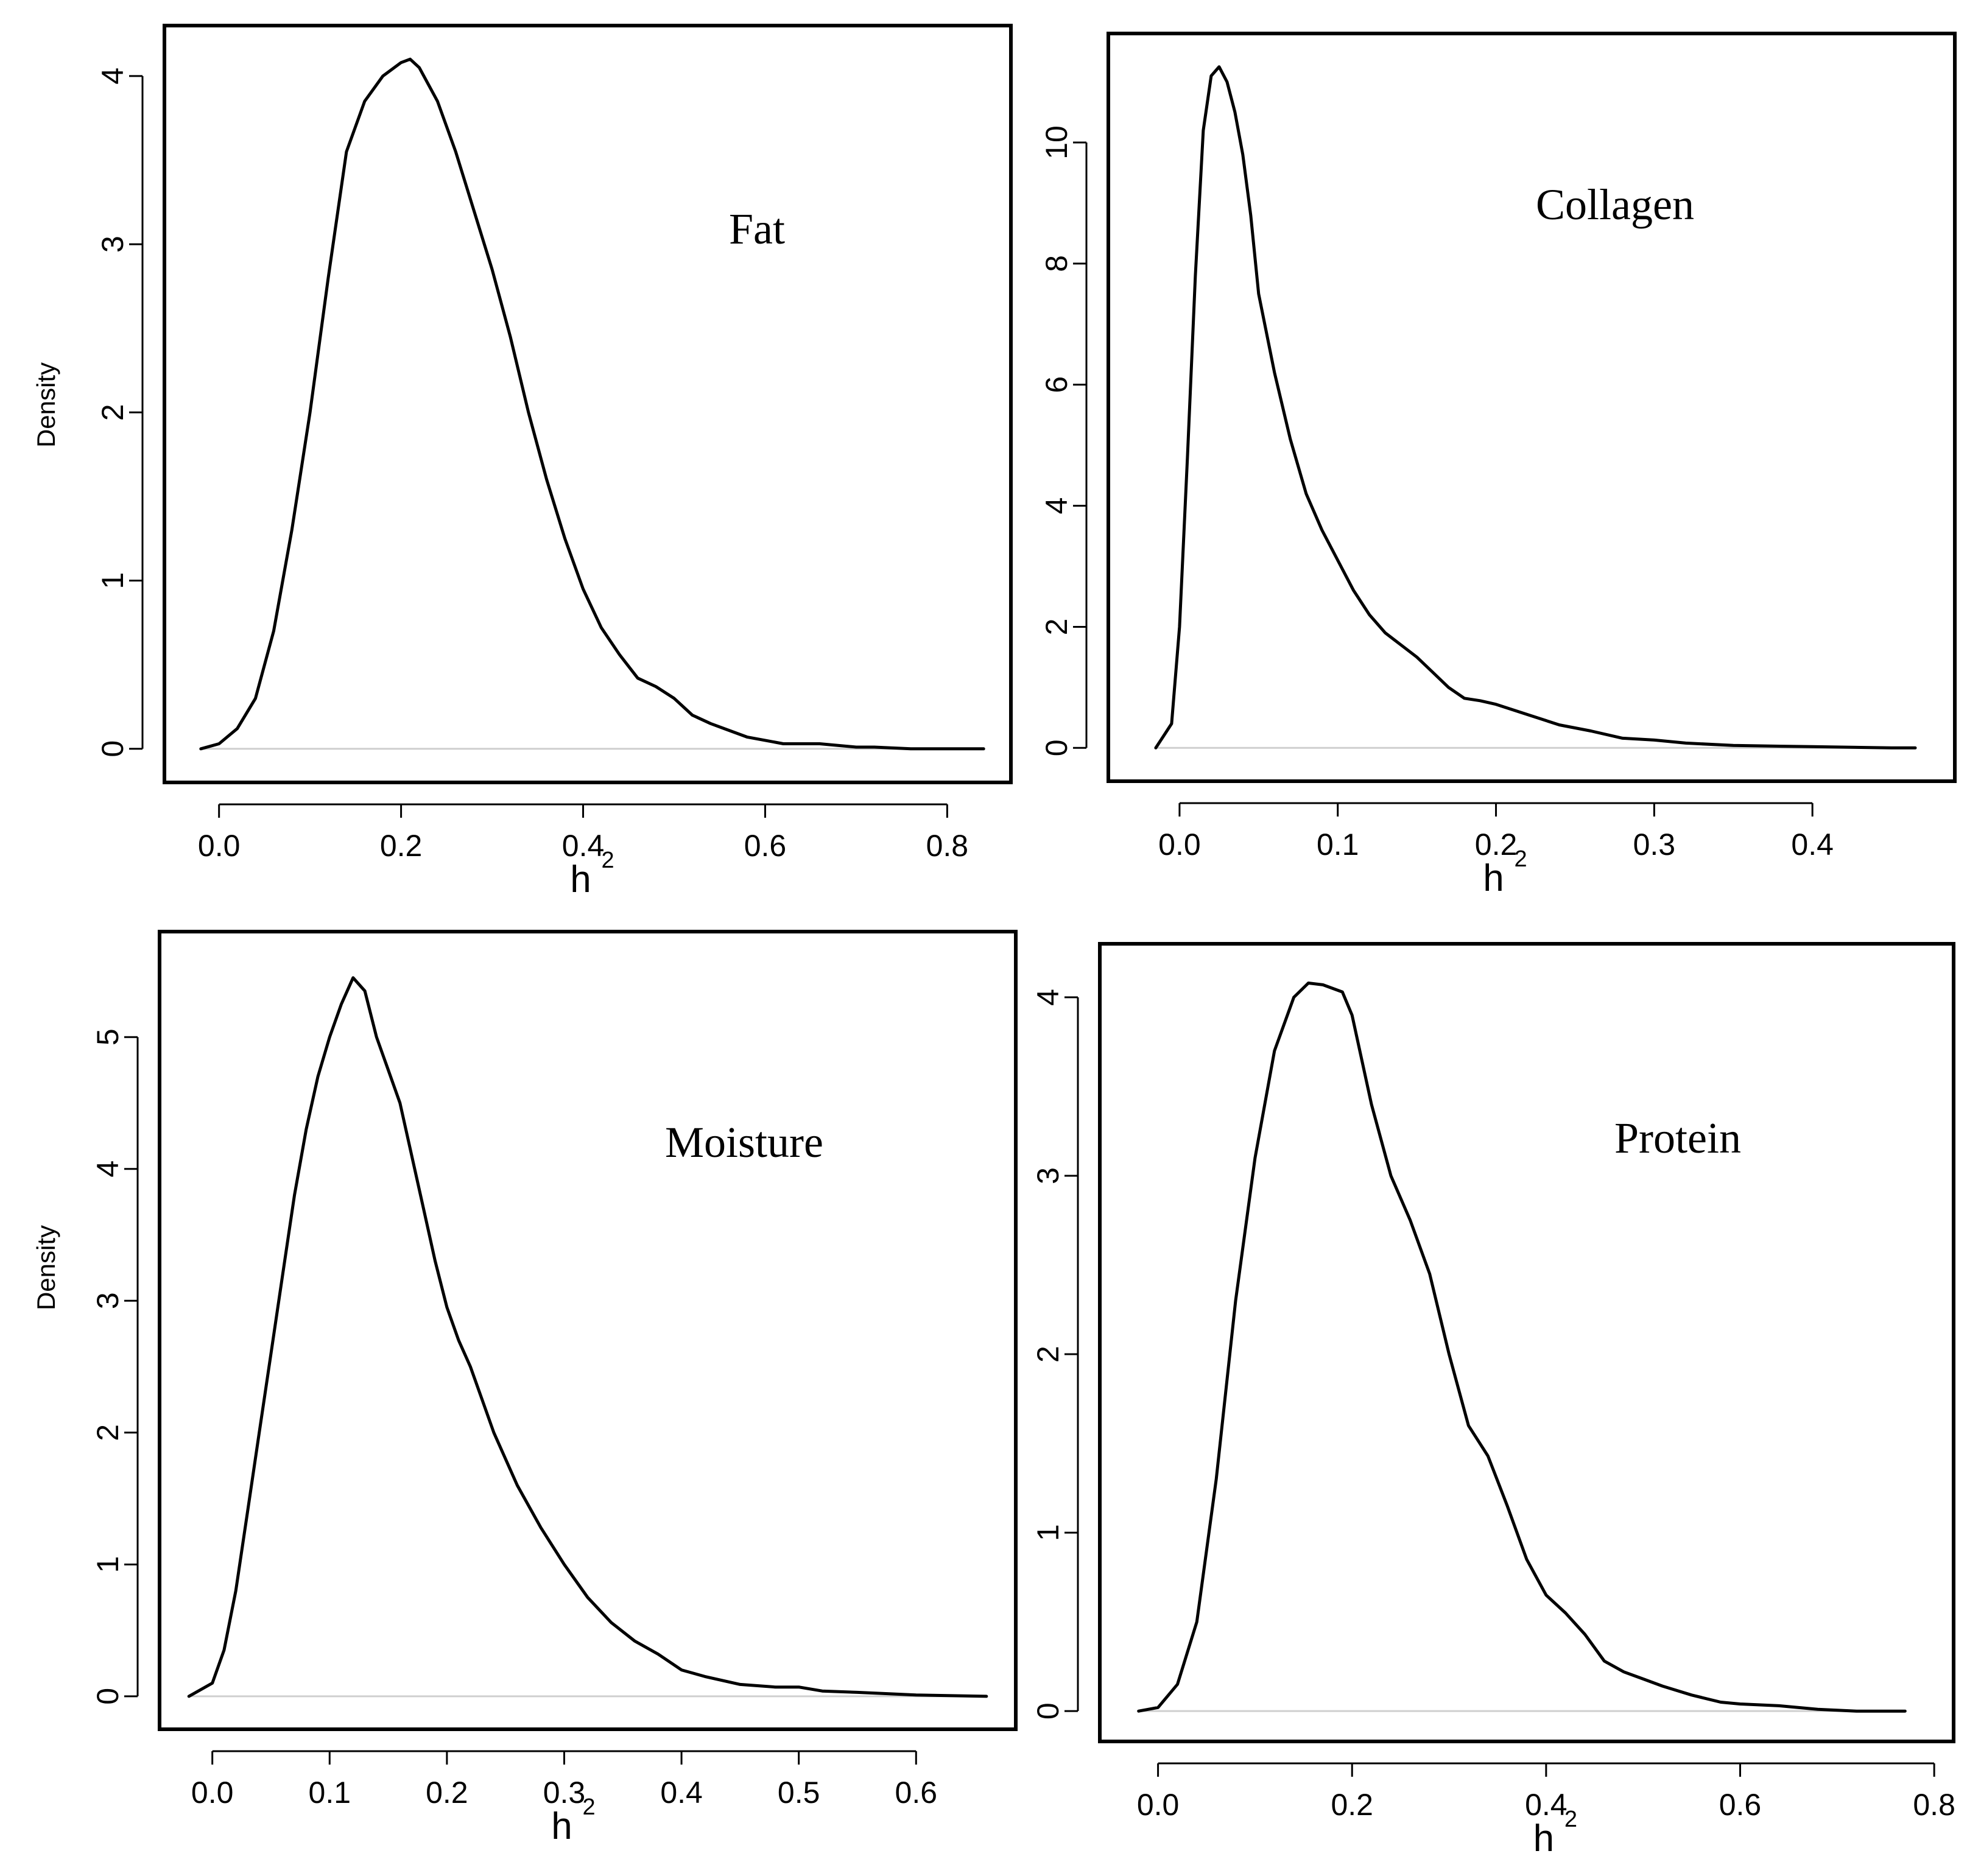  What do you see at coordinates (1057, 263) in the screenshot?
I see `collagen-y-tick-label: 8` at bounding box center [1057, 263].